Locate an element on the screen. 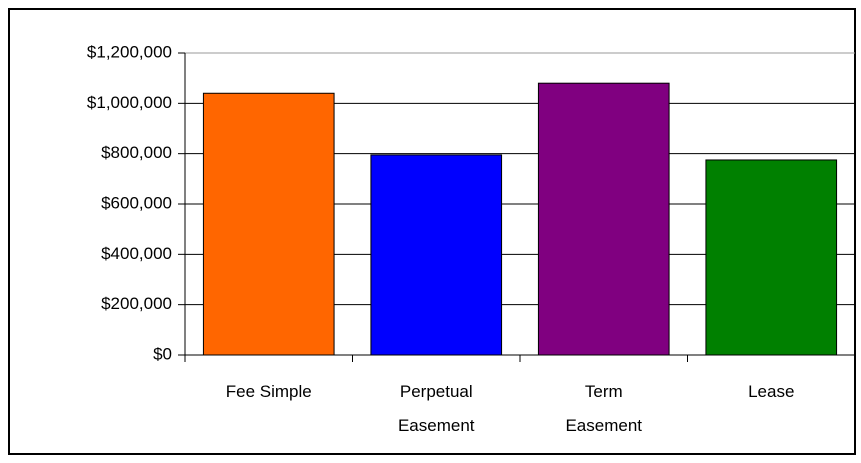  y-tick-label: $200,000 is located at coordinates (136, 303).